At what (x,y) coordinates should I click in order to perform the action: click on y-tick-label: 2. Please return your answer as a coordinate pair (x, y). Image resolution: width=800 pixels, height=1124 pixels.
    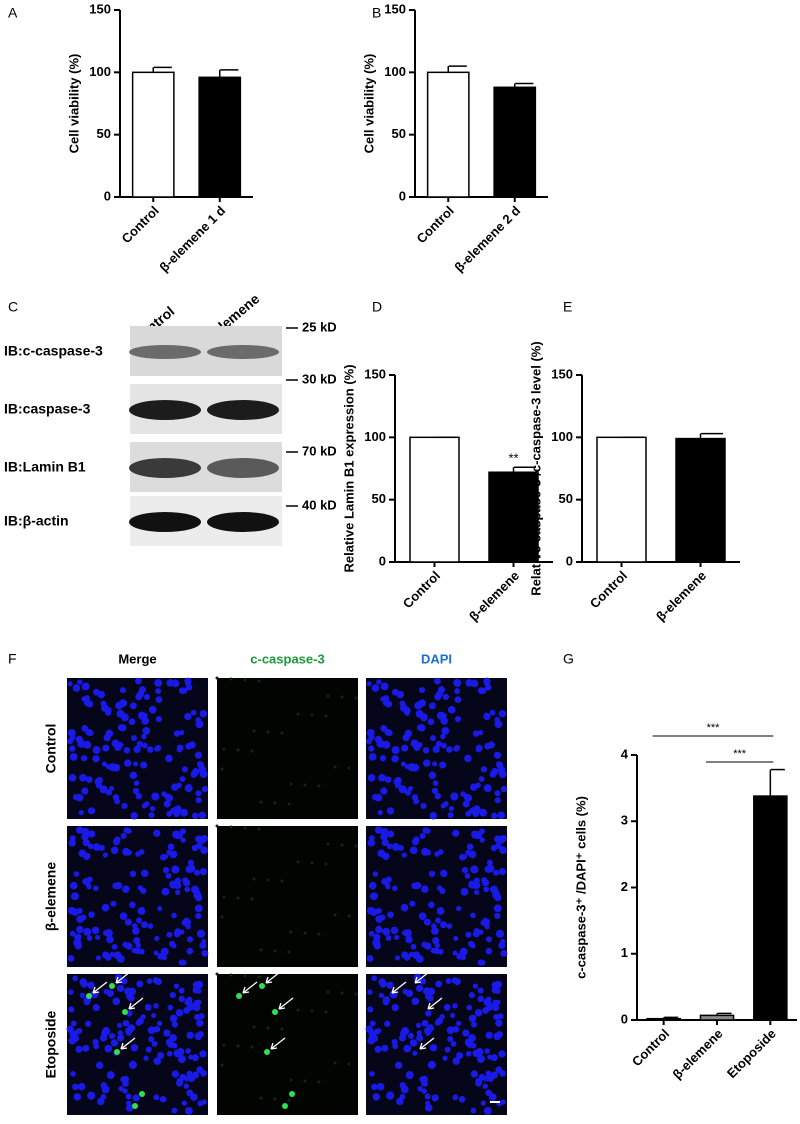
    Looking at the image, I should click on (624, 886).